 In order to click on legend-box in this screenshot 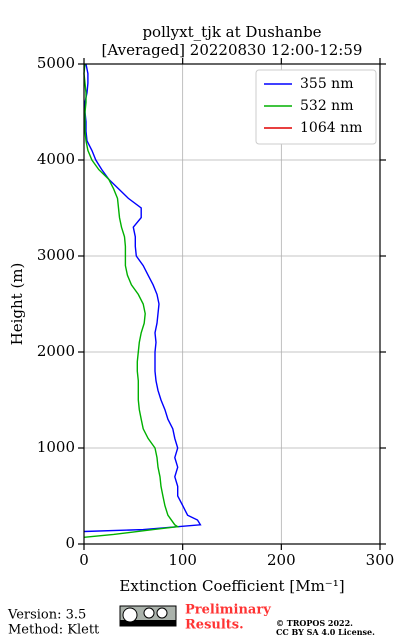, I will do `click(316, 107)`.